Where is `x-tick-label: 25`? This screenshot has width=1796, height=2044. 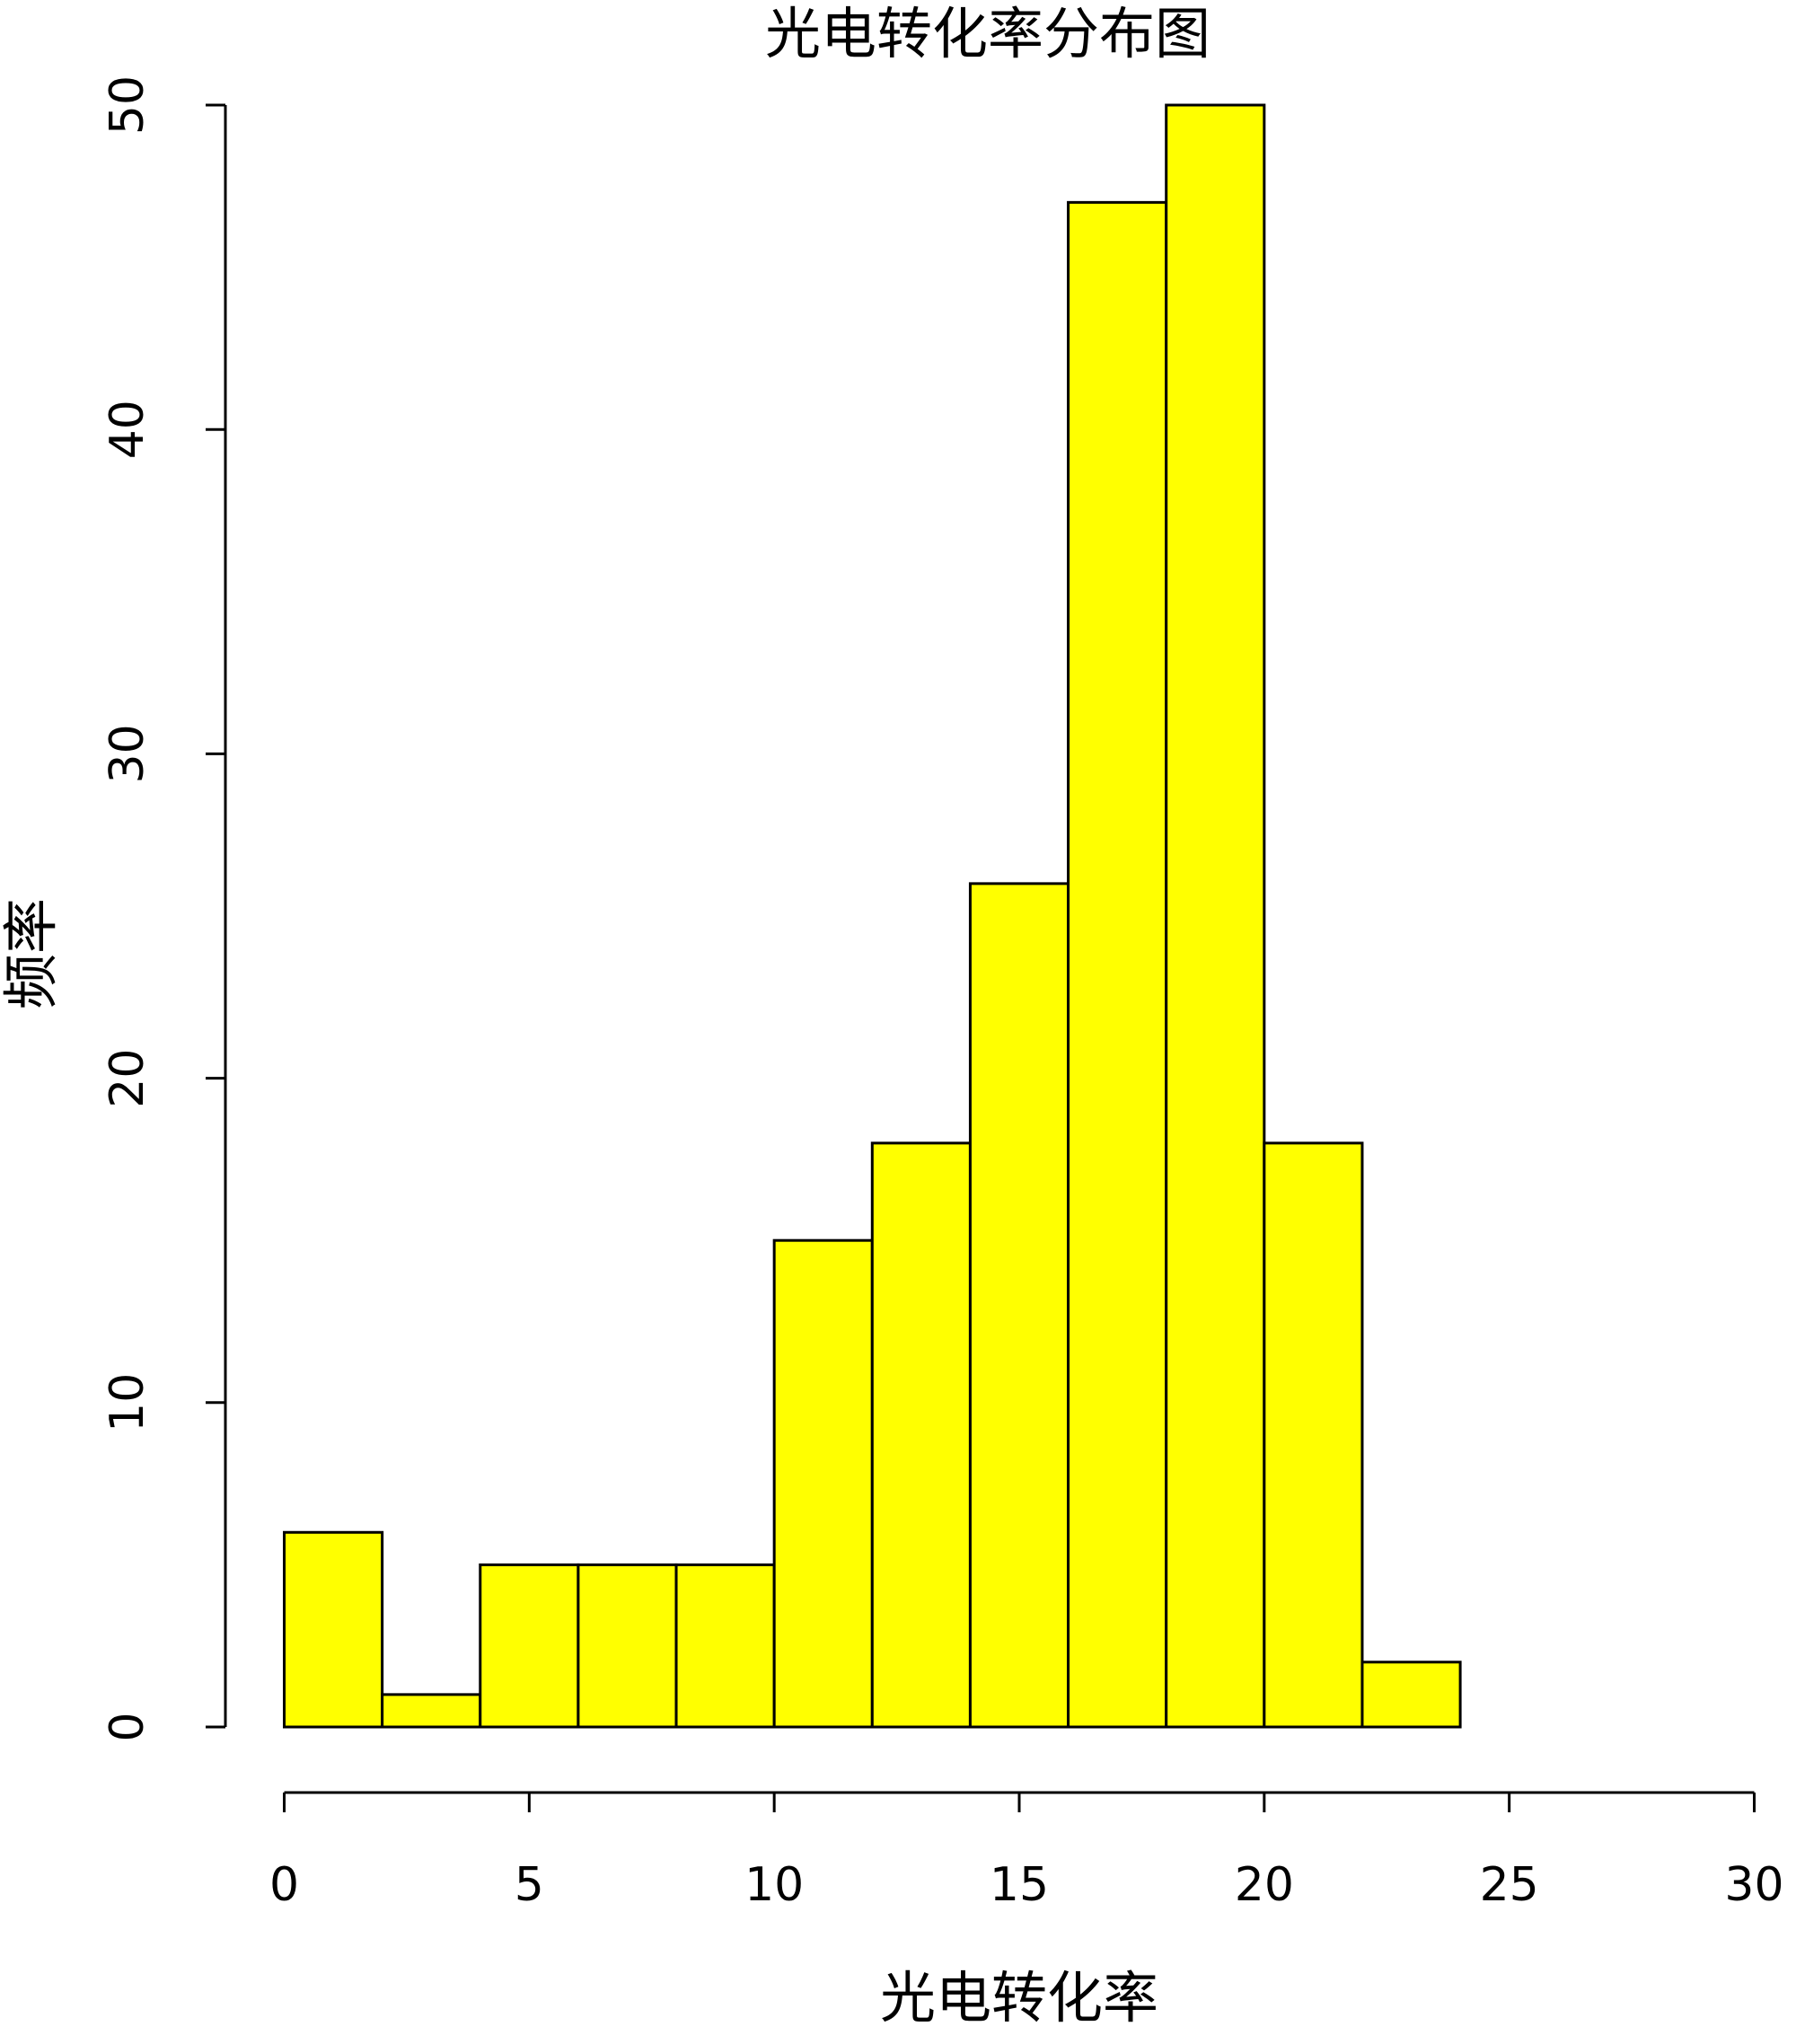
x-tick-label: 25 is located at coordinates (1509, 1885).